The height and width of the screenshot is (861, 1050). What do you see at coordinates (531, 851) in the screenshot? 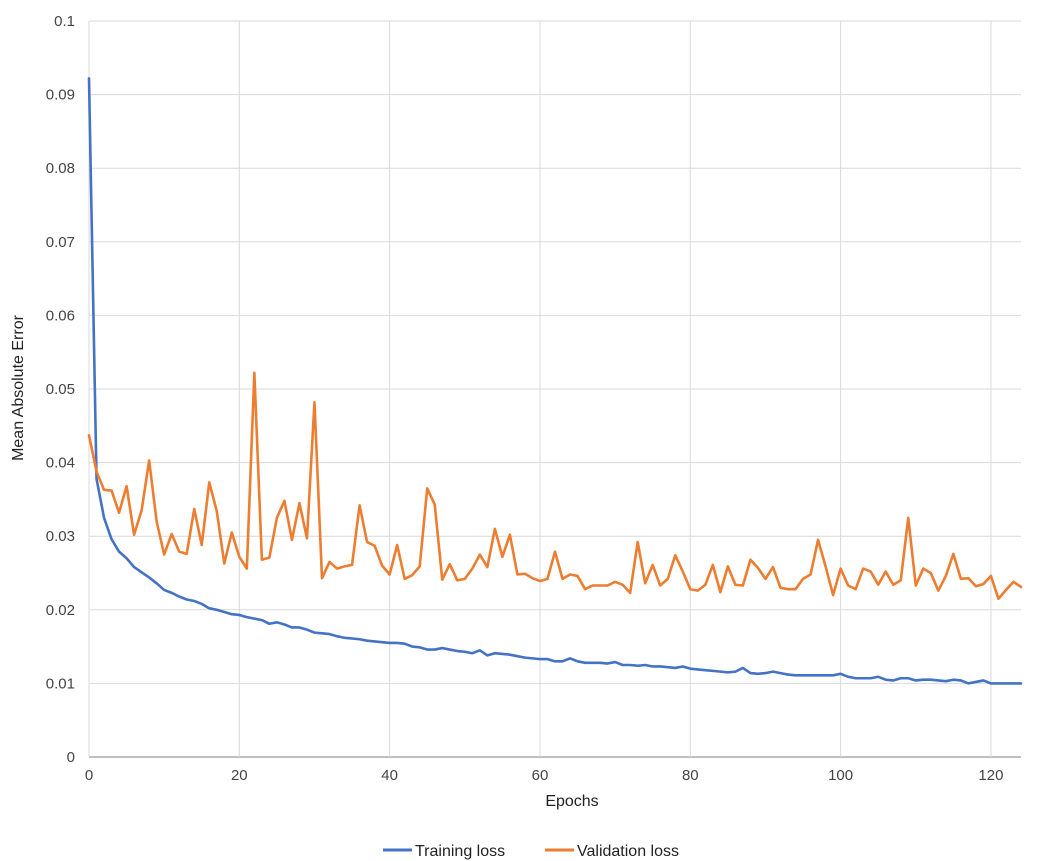
I see `legend: Training loss Validation loss` at bounding box center [531, 851].